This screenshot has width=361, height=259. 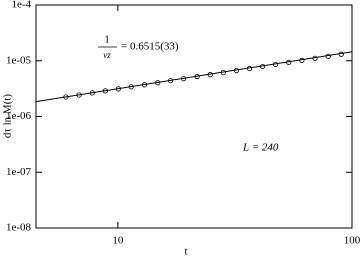 I want to click on x-tick-label: 100, so click(x=352, y=241).